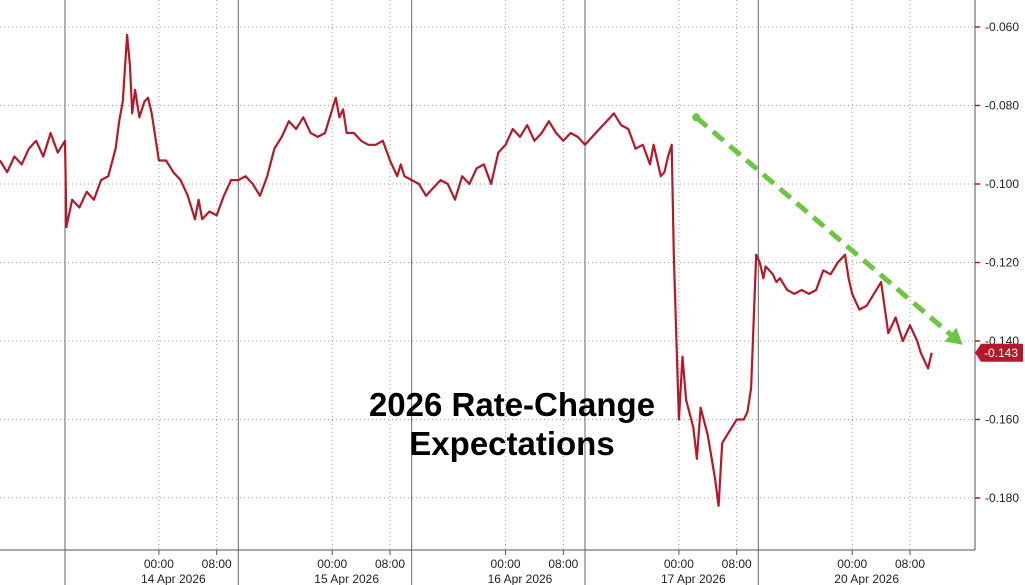  Describe the element at coordinates (1002, 106) in the screenshot. I see `y-tick-label: -0.080` at that location.